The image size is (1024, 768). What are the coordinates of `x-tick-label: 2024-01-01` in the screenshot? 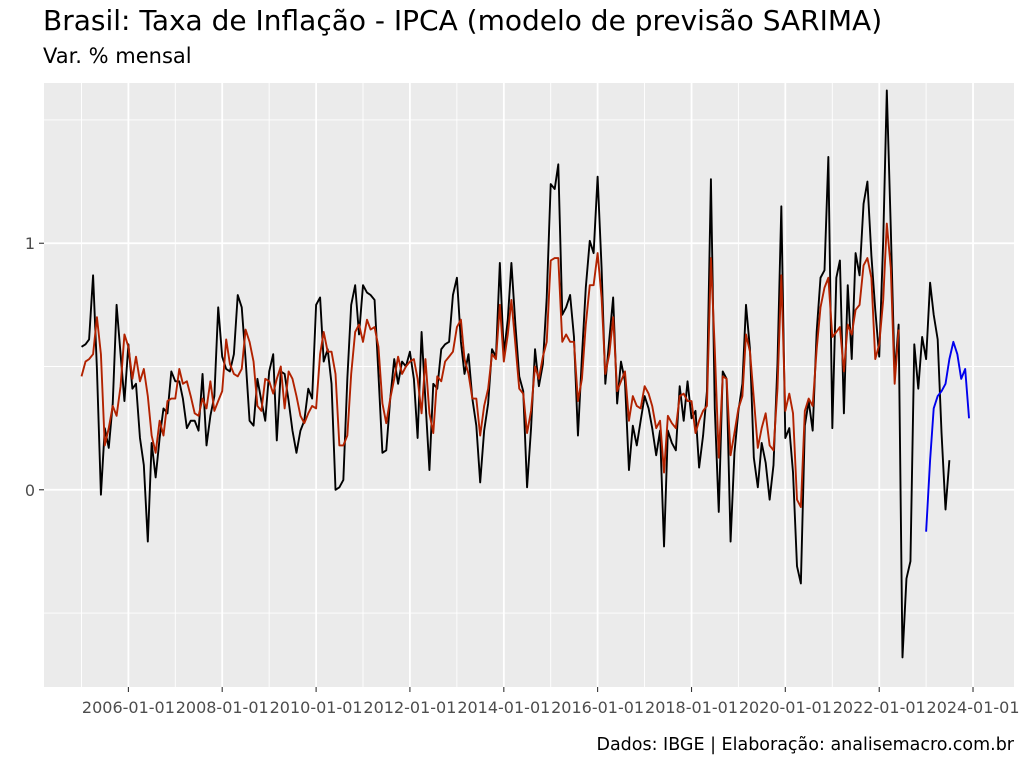 It's located at (973, 707).